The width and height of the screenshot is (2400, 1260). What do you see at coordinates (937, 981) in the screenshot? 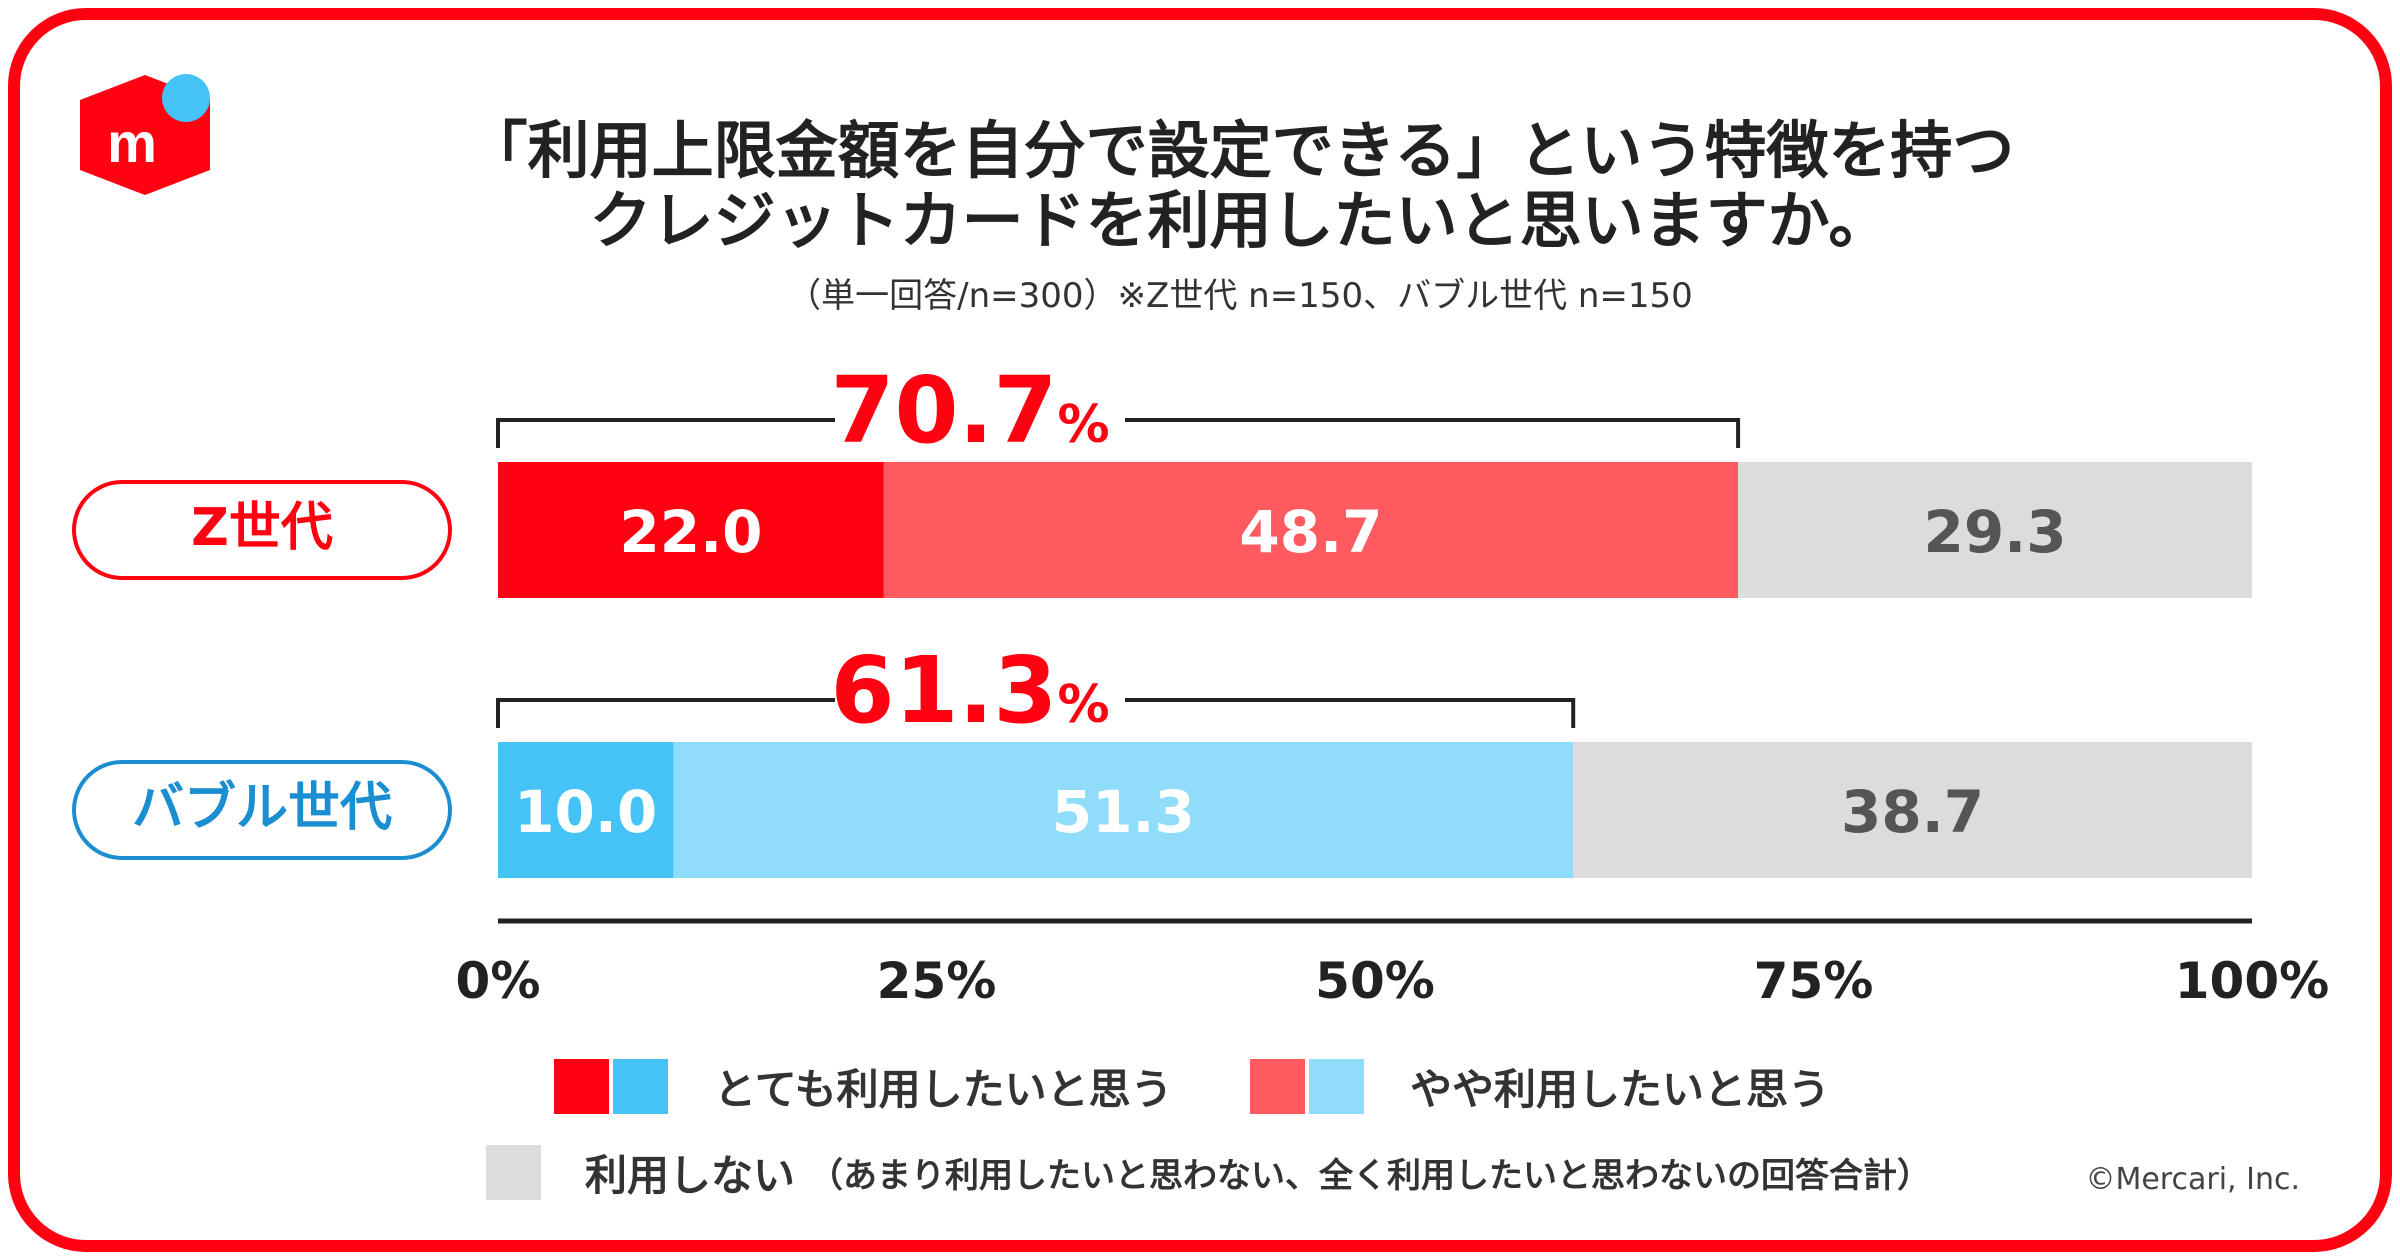
I see `x-tick-label-1: 25%` at bounding box center [937, 981].